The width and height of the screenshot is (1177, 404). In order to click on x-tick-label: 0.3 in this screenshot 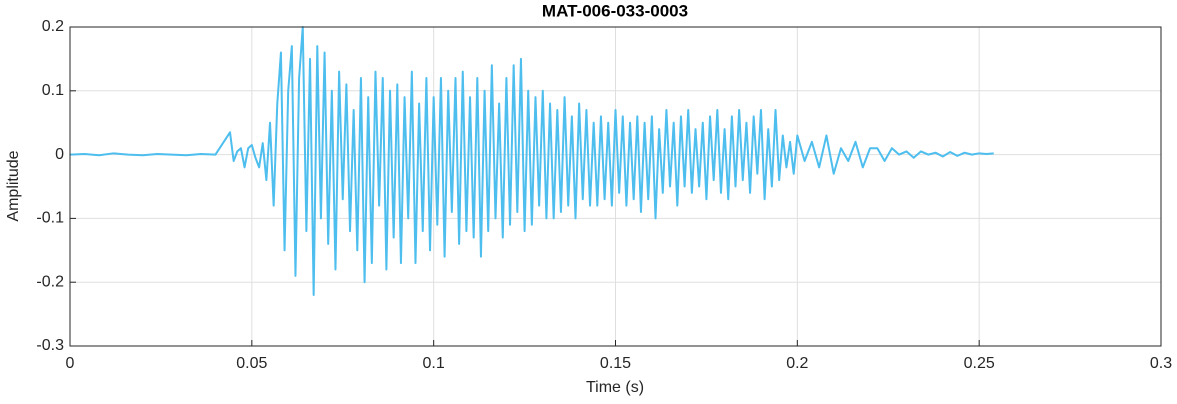, I will do `click(1161, 363)`.